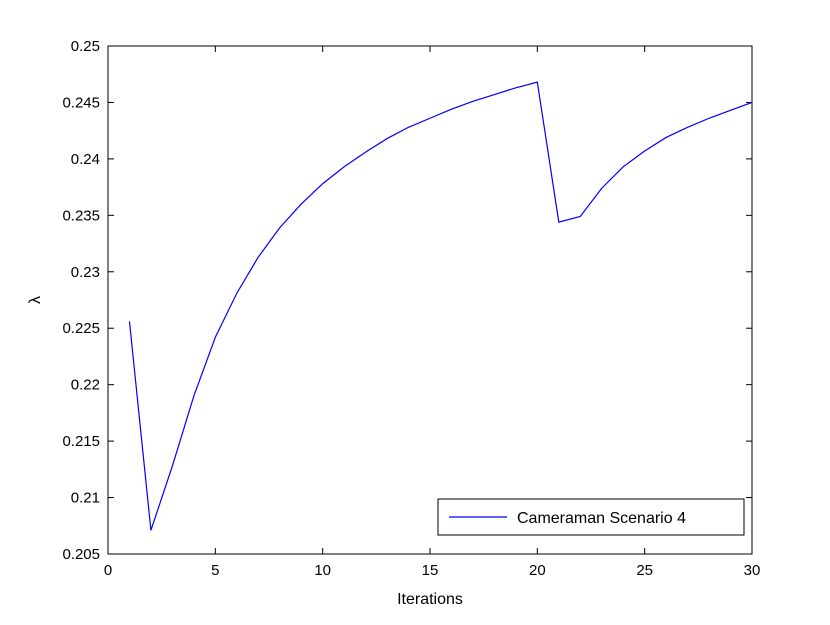 This screenshot has width=830, height=625. Describe the element at coordinates (81, 554) in the screenshot. I see `y-tick-label: 0.205` at that location.